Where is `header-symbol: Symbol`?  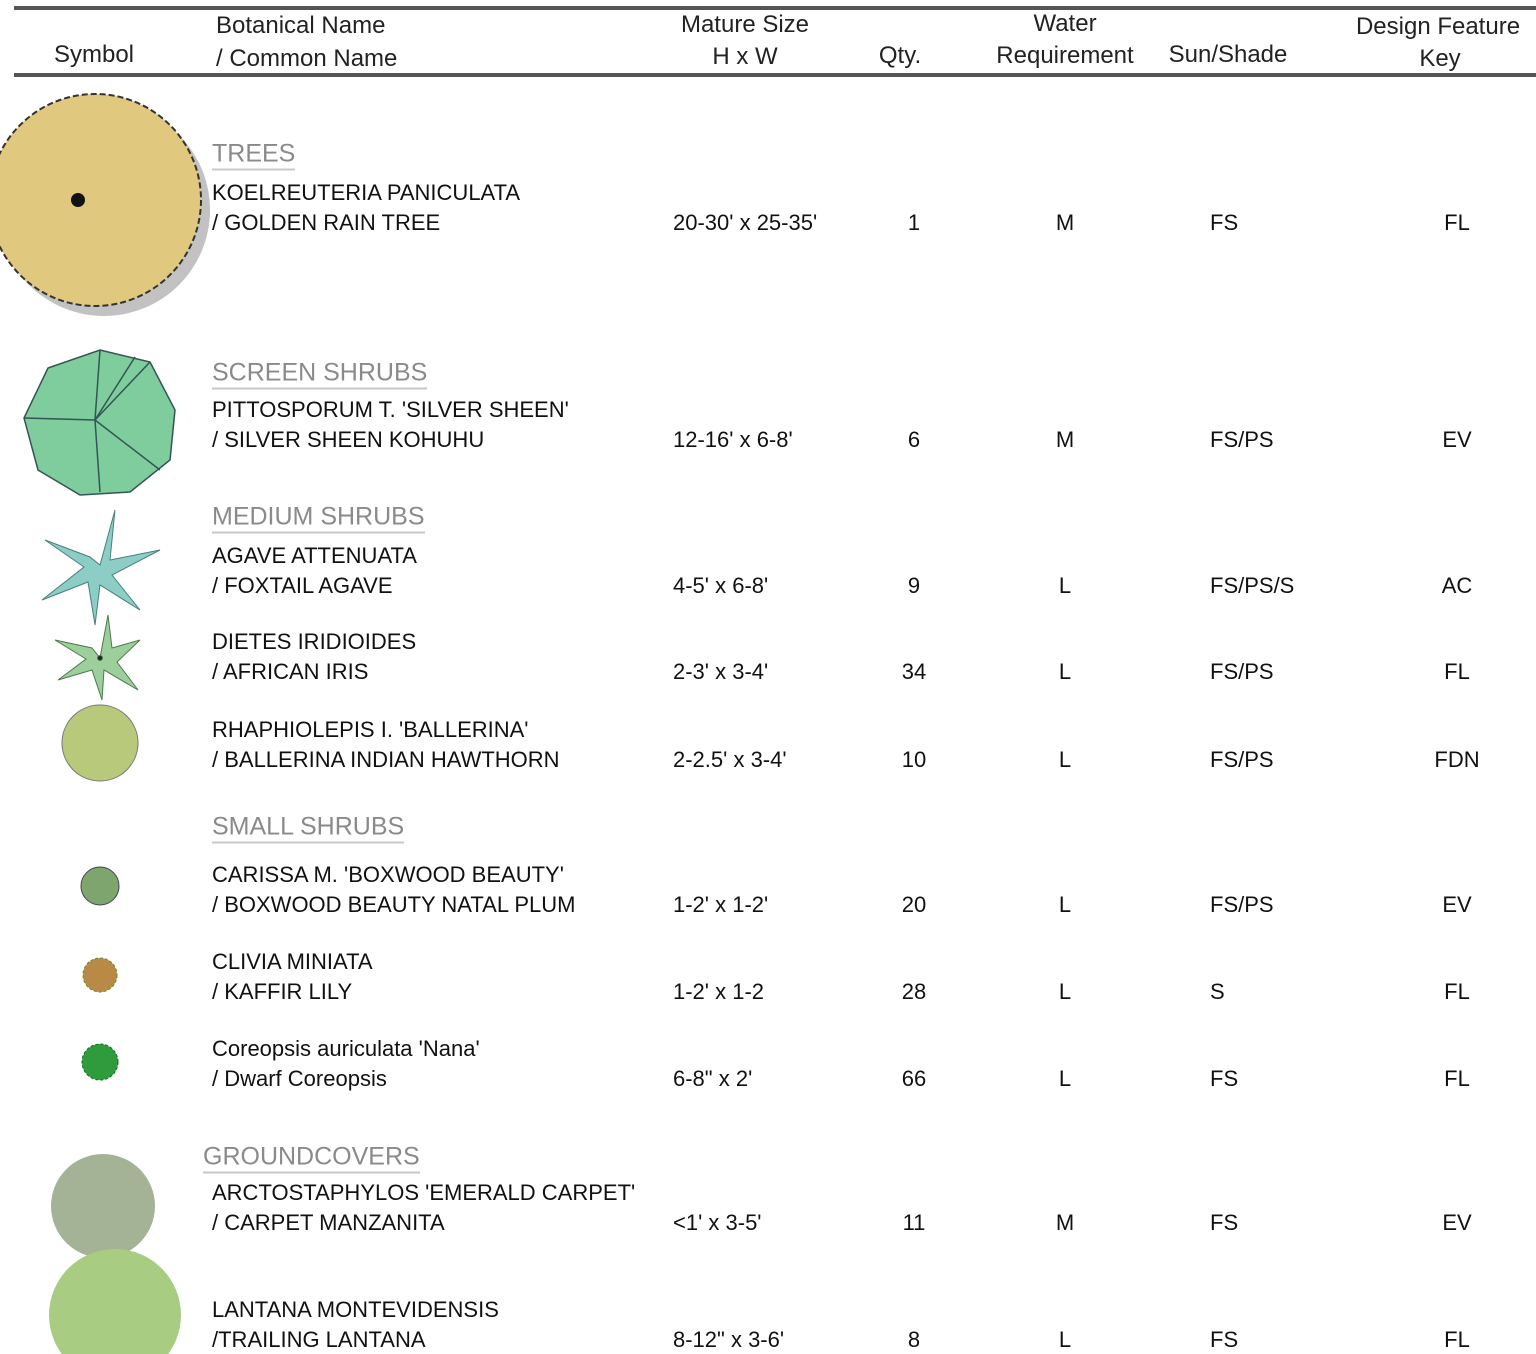 header-symbol: Symbol is located at coordinates (94, 54).